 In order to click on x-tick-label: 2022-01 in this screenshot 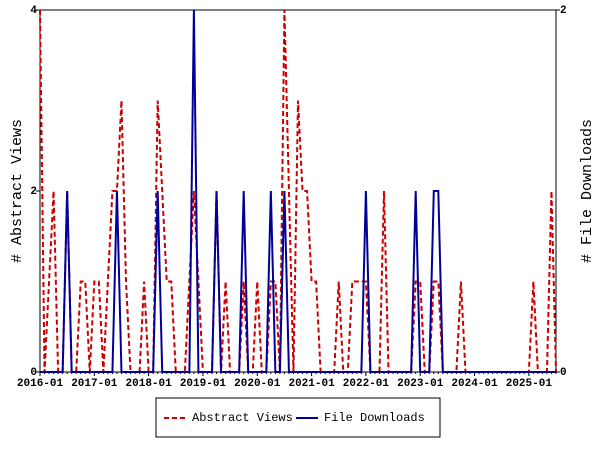, I will do `click(366, 384)`.